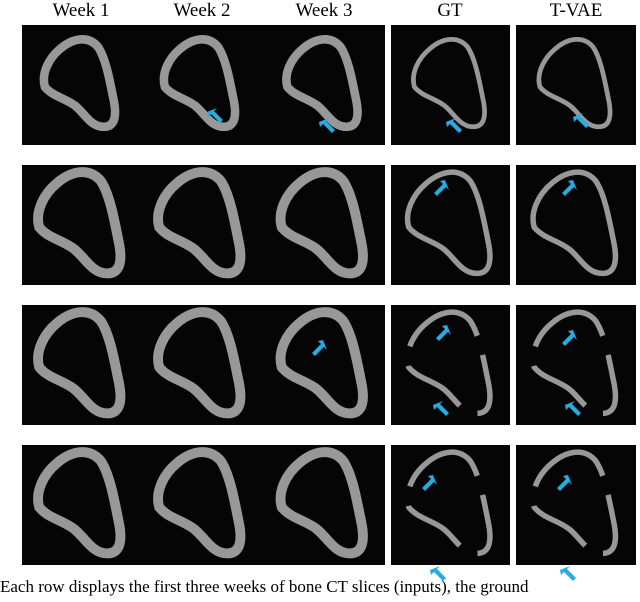 The image size is (640, 602). I want to click on column-header: Week 2, so click(201, 10).